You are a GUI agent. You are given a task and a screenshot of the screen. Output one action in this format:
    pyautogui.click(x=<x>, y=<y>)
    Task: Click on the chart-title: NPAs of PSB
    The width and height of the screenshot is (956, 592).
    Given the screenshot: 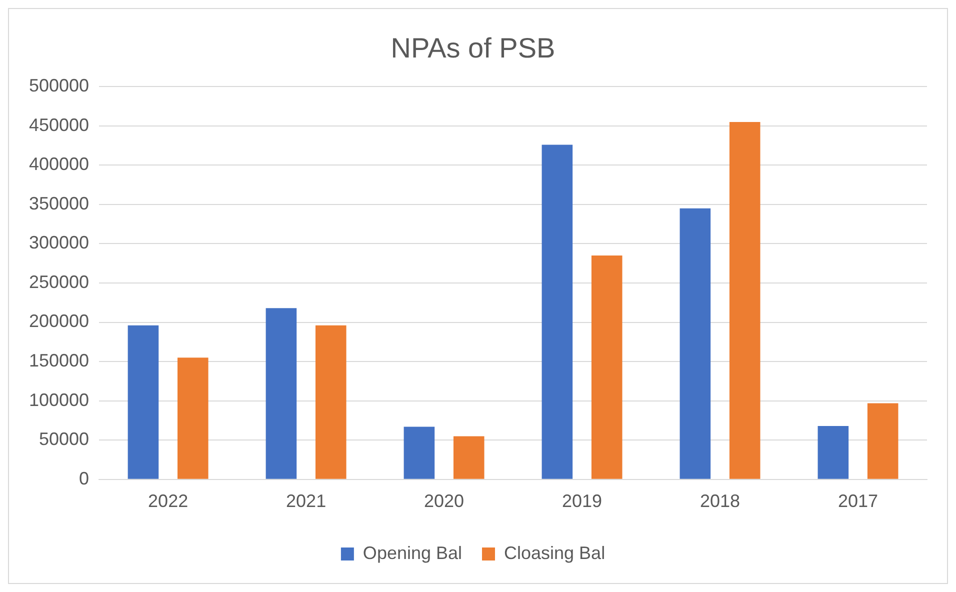 What is the action you would take?
    pyautogui.click(x=473, y=48)
    